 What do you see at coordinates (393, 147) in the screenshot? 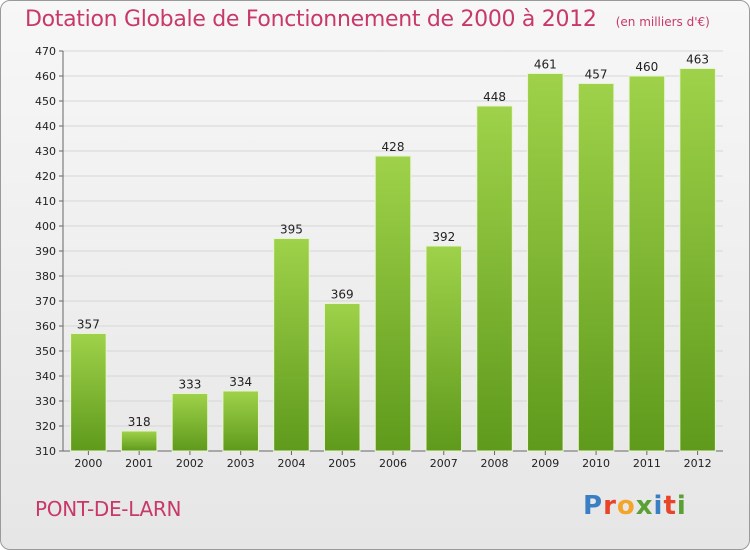
I see `bar-value-label: 428` at bounding box center [393, 147].